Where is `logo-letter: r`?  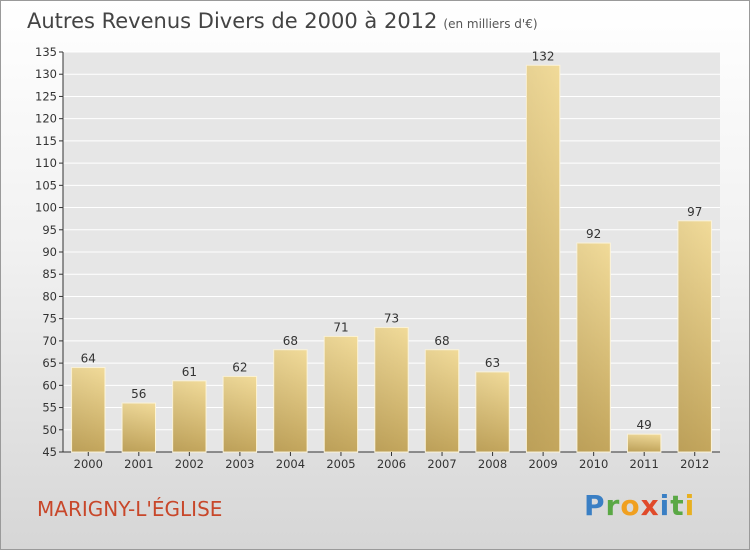 logo-letter: r is located at coordinates (613, 505).